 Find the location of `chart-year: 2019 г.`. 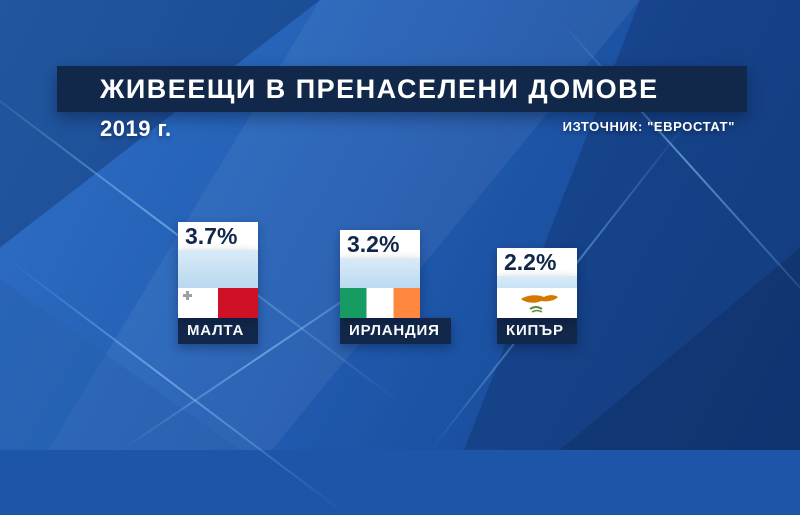

chart-year: 2019 г. is located at coordinates (136, 128).